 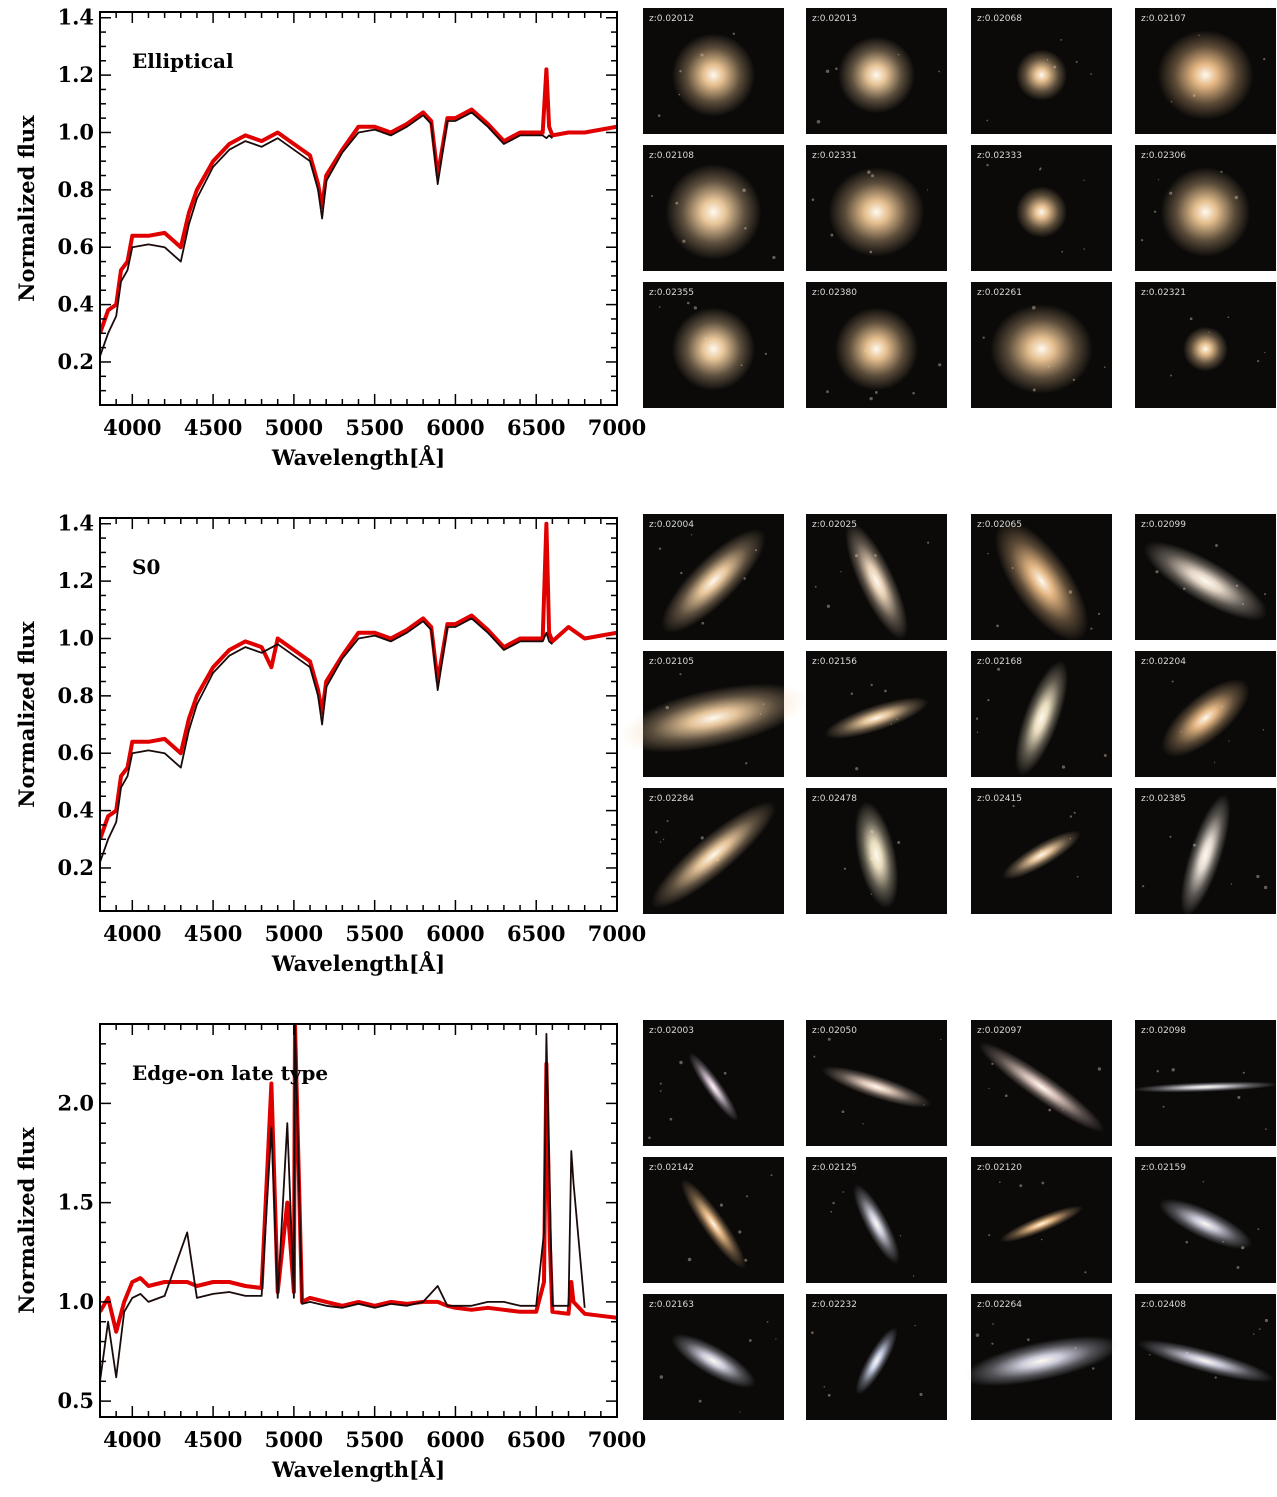 I want to click on series-line-black, so click(x=326, y=740).